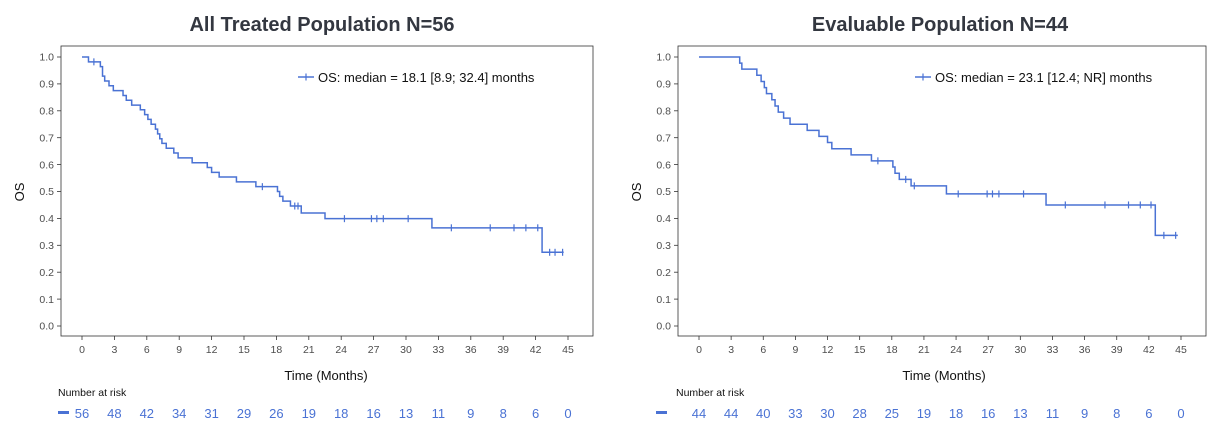 This screenshot has height=423, width=1208. What do you see at coordinates (211, 413) in the screenshot?
I see `risk-count: 31` at bounding box center [211, 413].